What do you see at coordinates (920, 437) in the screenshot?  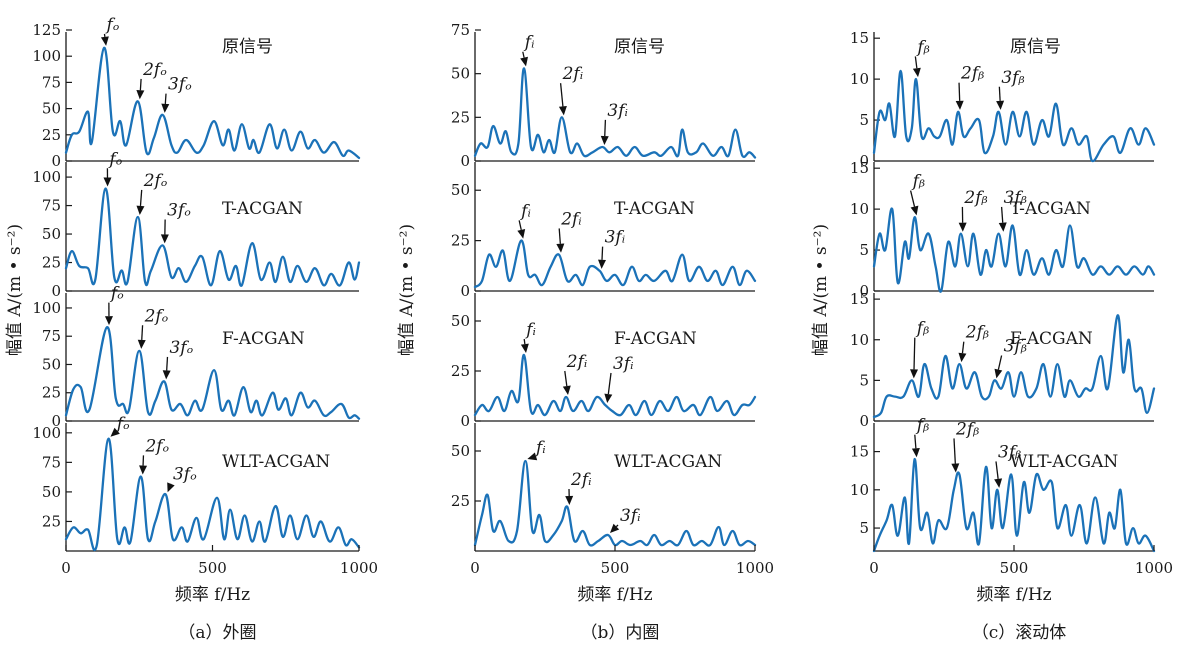 I see `peak-annotation: fᵦ` at bounding box center [920, 437].